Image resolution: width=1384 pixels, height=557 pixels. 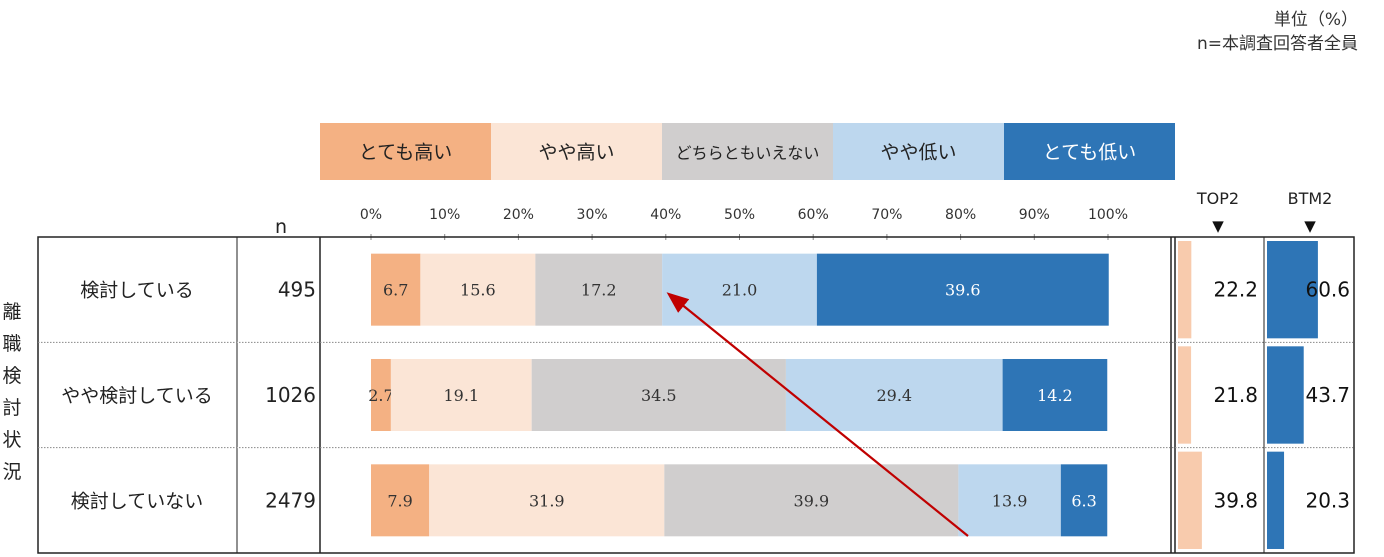 I want to click on unit-label: 単位（%）, so click(x=1315, y=20).